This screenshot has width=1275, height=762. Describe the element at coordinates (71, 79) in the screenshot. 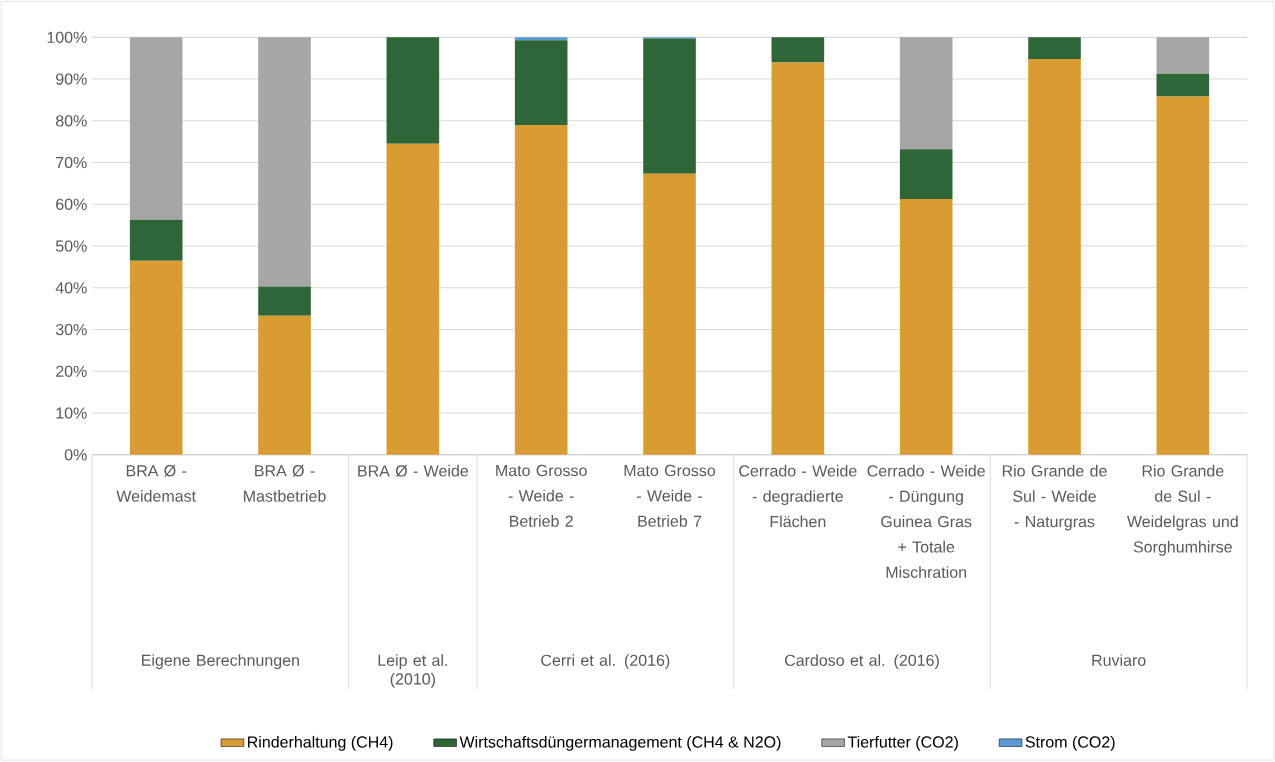

I see `y-tick-label: 90%` at that location.